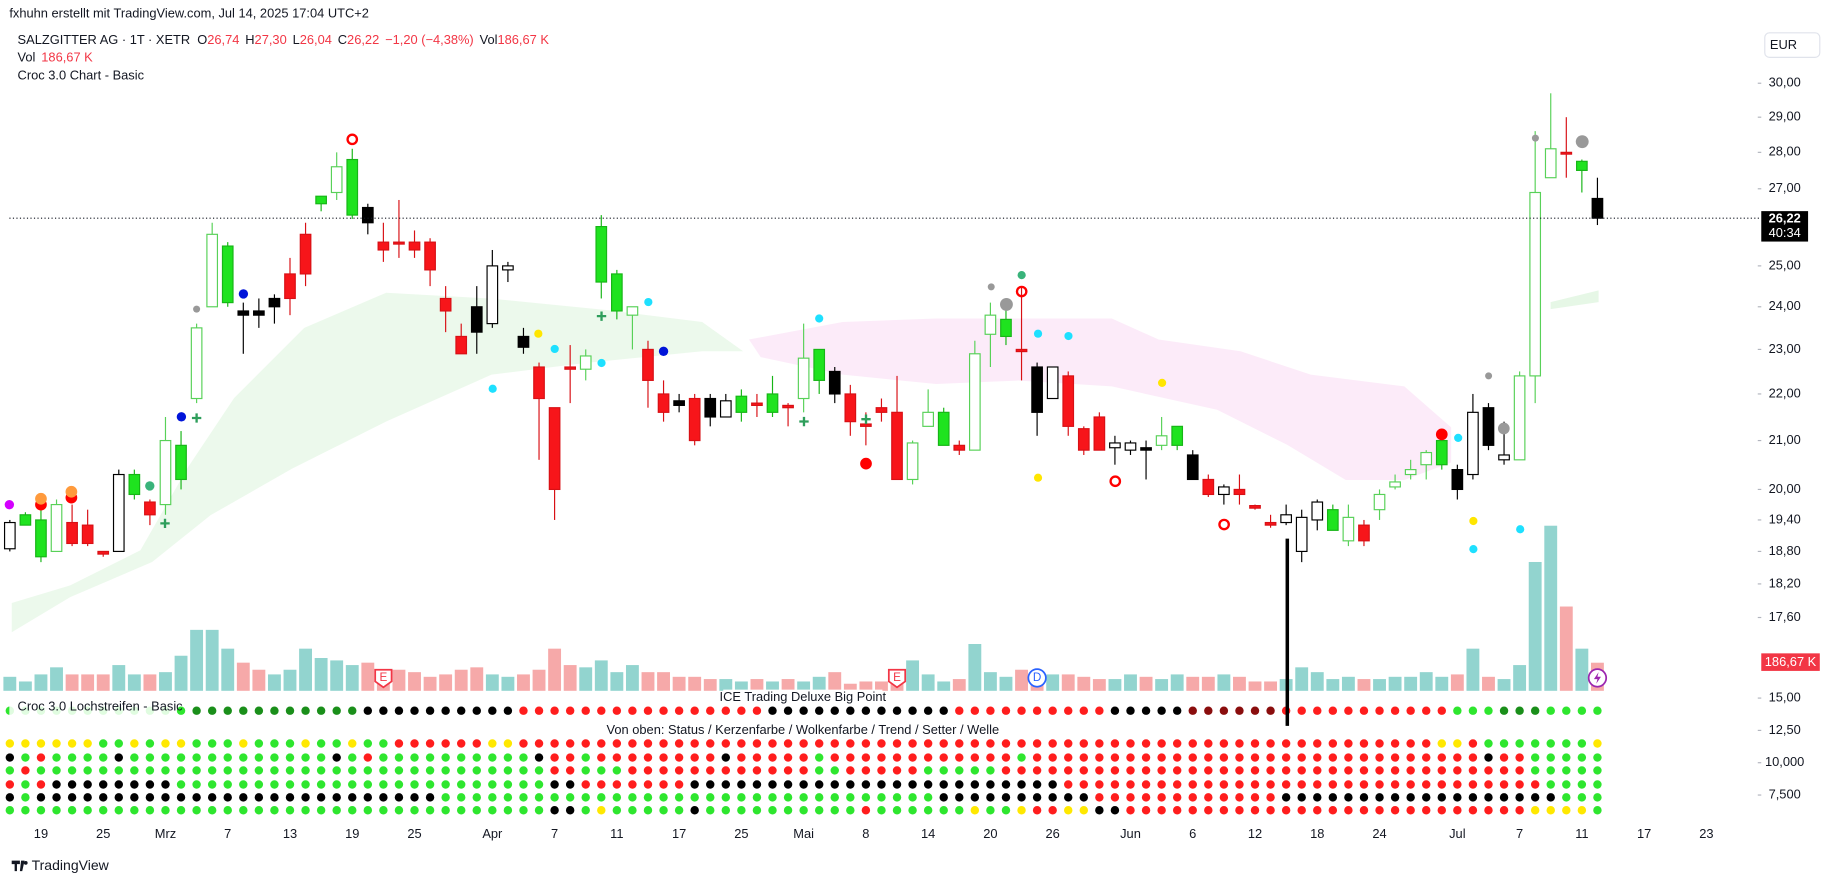 The image size is (1835, 884). What do you see at coordinates (554, 833) in the screenshot?
I see `x-tick-label: 7` at bounding box center [554, 833].